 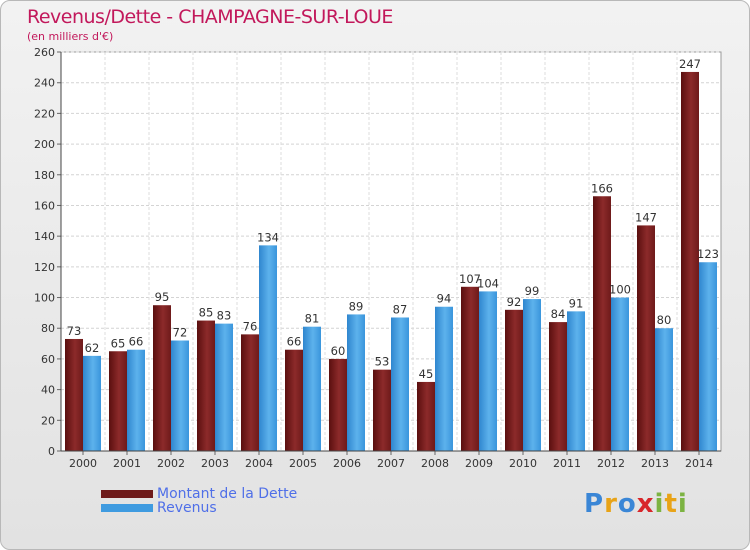 What do you see at coordinates (48, 359) in the screenshot?
I see `y-tick-label: 60` at bounding box center [48, 359].